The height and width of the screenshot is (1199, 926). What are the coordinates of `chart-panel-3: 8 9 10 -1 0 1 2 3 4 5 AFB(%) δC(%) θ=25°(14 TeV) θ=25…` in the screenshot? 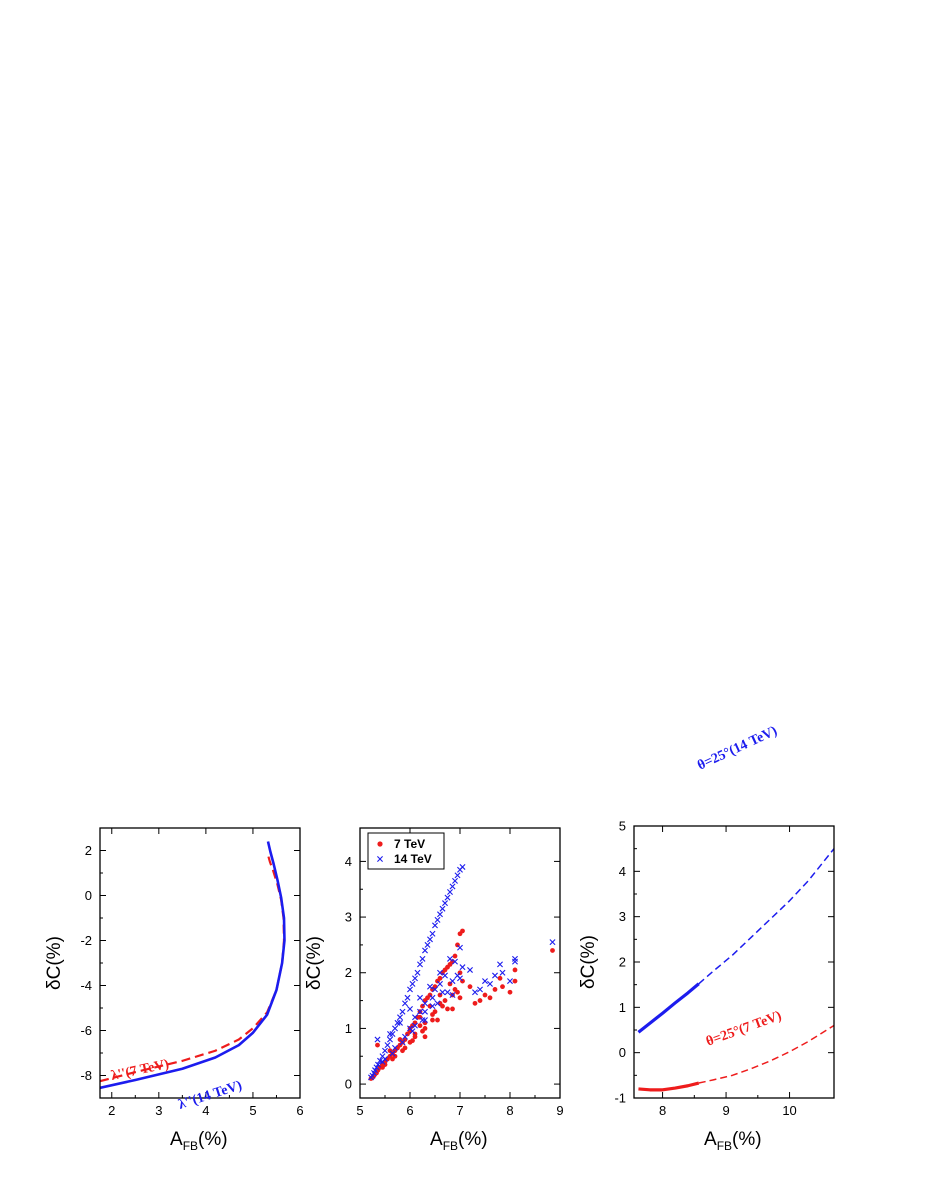 It's located at (706, 938).